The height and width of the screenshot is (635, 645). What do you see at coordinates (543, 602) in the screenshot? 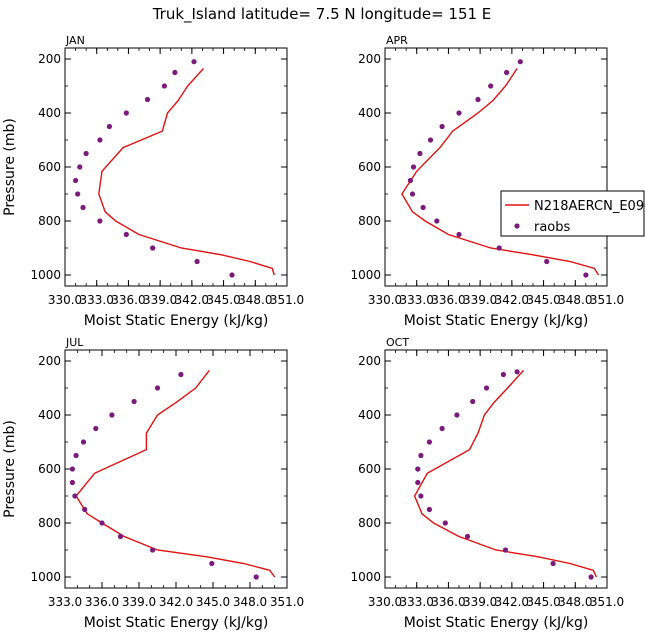
I see `panel-oct-xtick-label: 345.0` at bounding box center [543, 602].